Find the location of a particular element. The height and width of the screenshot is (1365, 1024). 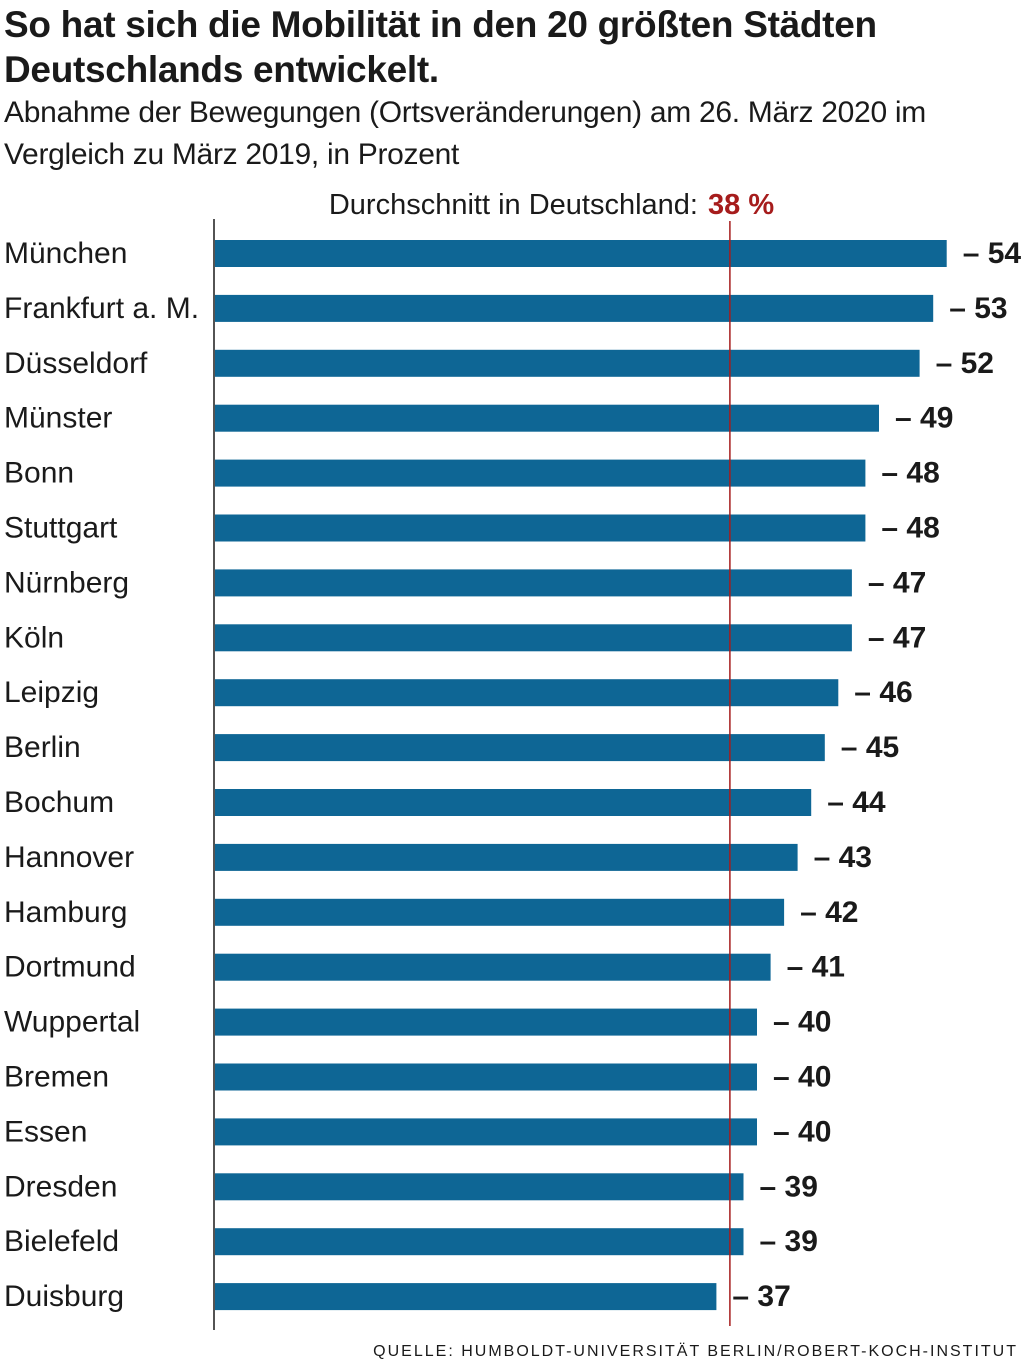

value-label: – 42 is located at coordinates (829, 912).